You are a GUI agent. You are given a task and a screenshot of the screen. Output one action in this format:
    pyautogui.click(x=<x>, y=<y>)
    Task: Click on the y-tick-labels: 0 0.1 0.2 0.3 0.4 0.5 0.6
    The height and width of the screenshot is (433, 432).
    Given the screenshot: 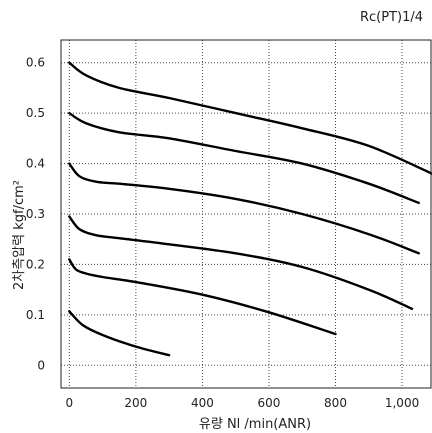 What is the action you would take?
    pyautogui.click(x=35, y=214)
    